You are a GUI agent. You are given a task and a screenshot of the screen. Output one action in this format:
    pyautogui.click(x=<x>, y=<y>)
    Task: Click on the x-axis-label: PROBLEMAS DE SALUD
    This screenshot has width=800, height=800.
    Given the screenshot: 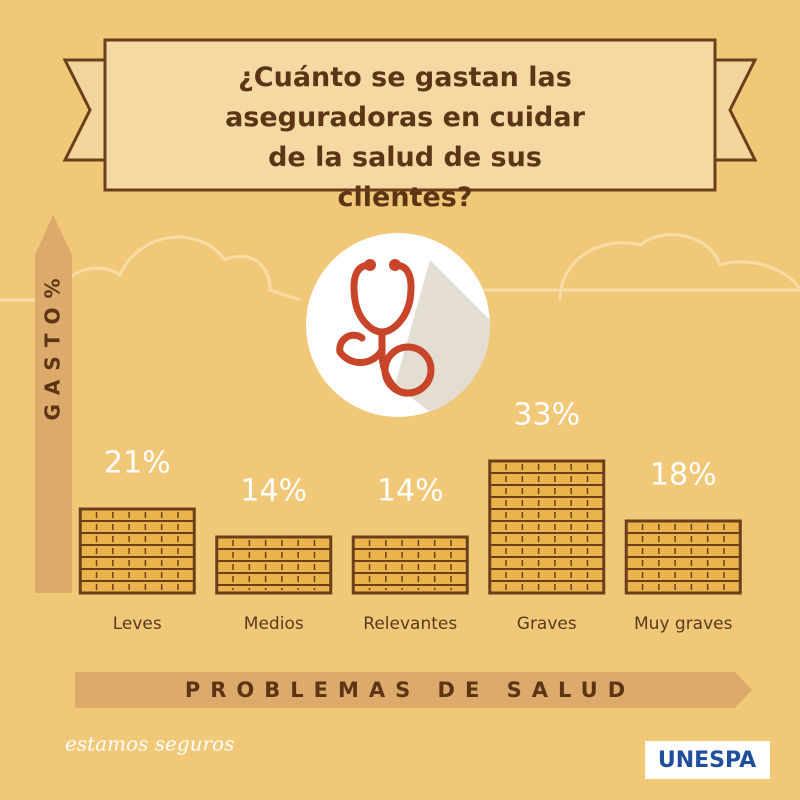 What is the action you would take?
    pyautogui.click(x=410, y=690)
    